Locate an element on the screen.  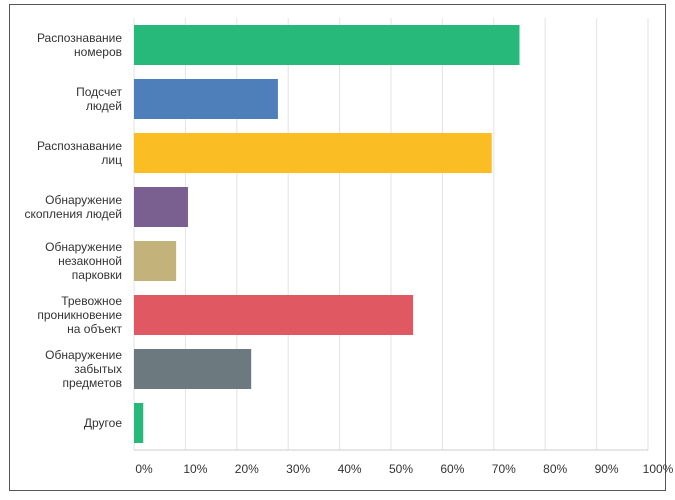
y-tick-label: Другое is located at coordinates (102, 423).